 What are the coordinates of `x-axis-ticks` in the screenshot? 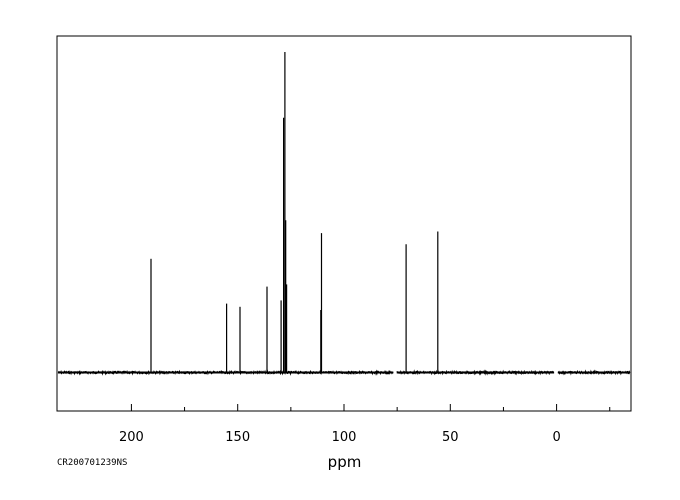 It's located at (370, 407).